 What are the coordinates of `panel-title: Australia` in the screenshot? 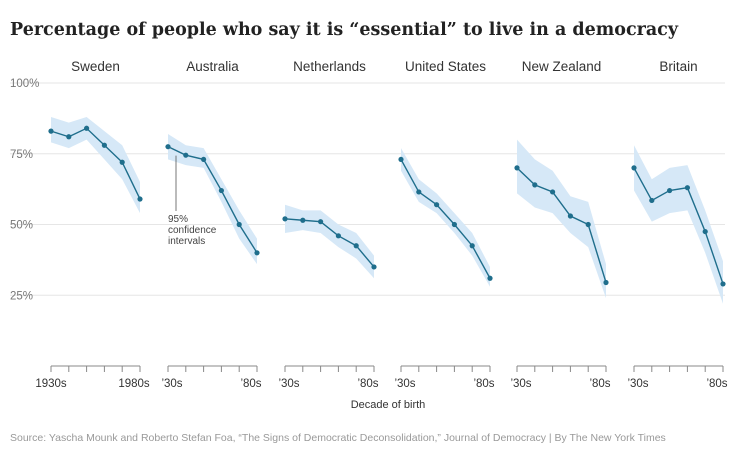 It's located at (212, 66).